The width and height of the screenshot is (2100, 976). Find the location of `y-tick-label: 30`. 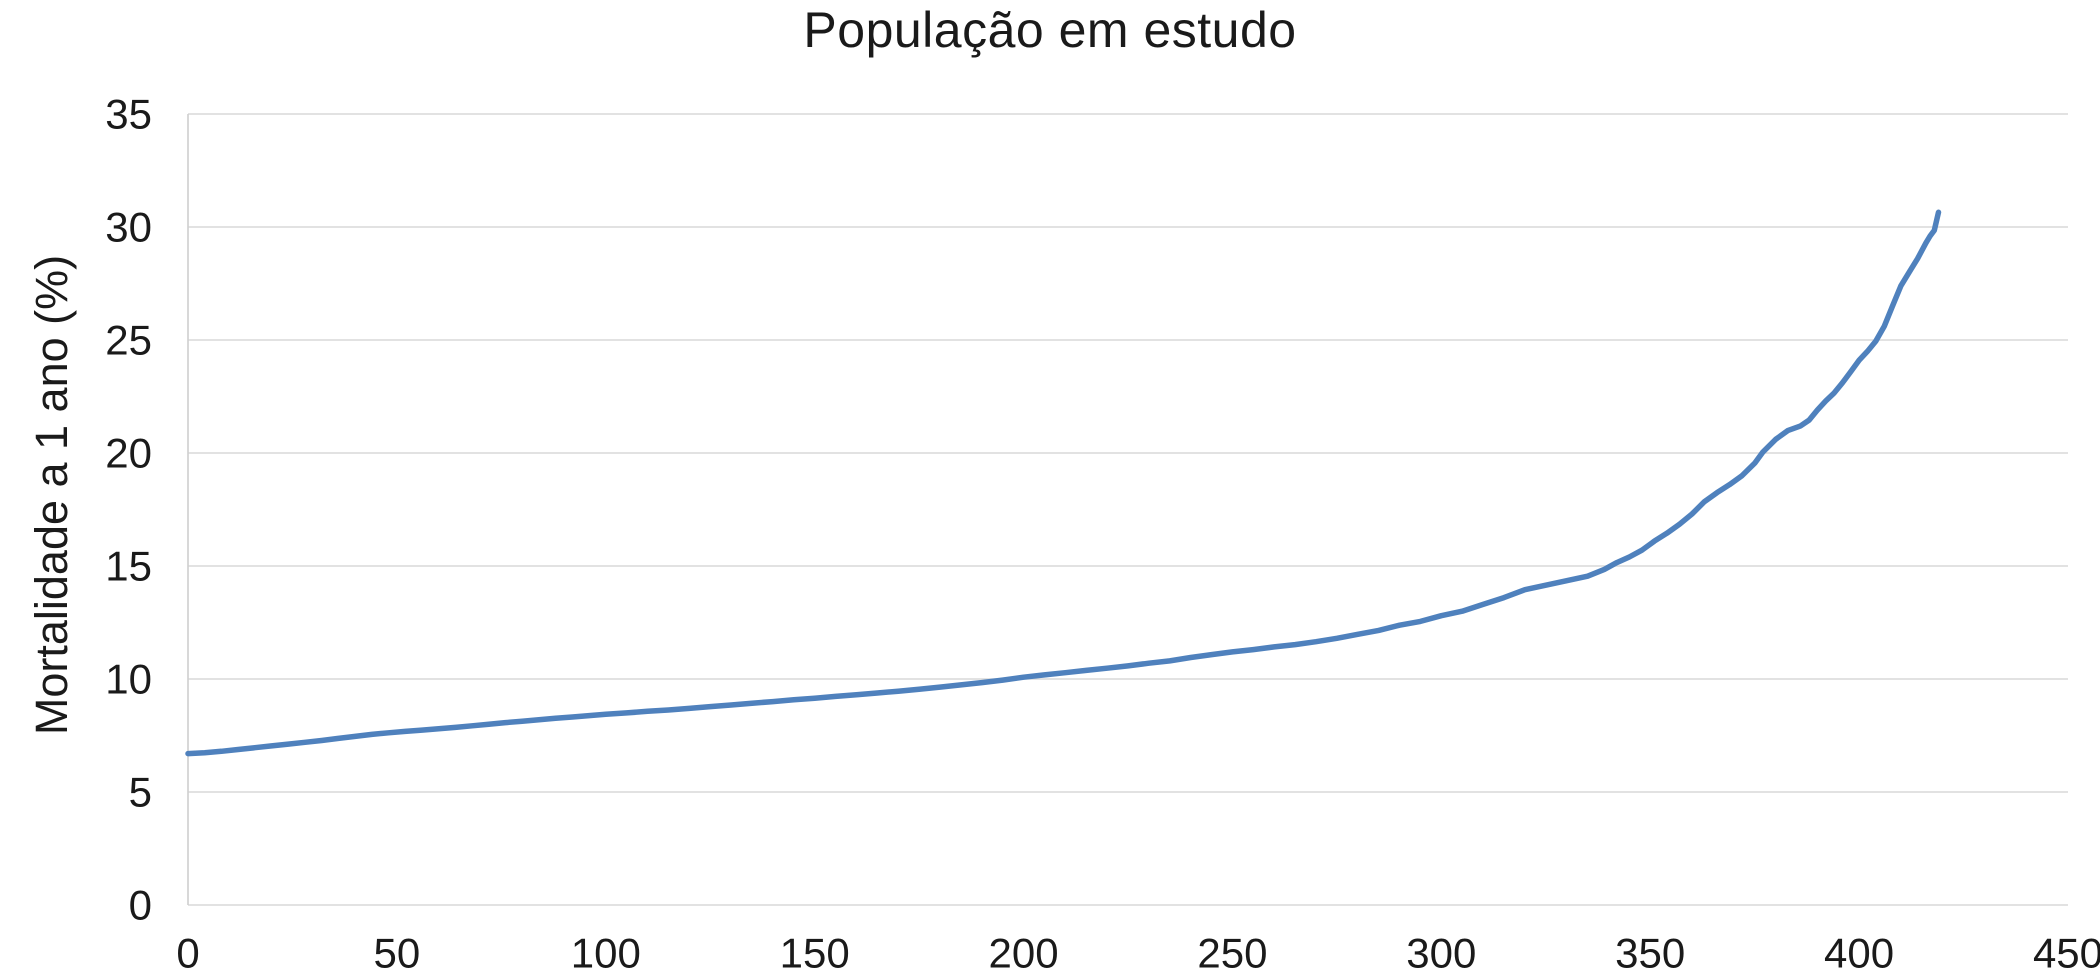

y-tick-label: 30 is located at coordinates (128, 227).